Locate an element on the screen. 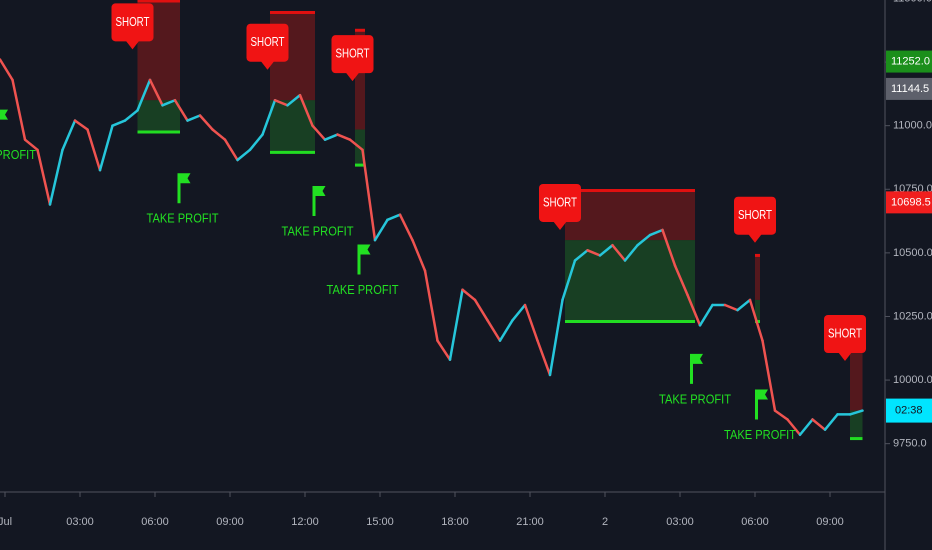  price-badge-label: 11252.0 is located at coordinates (910, 61).